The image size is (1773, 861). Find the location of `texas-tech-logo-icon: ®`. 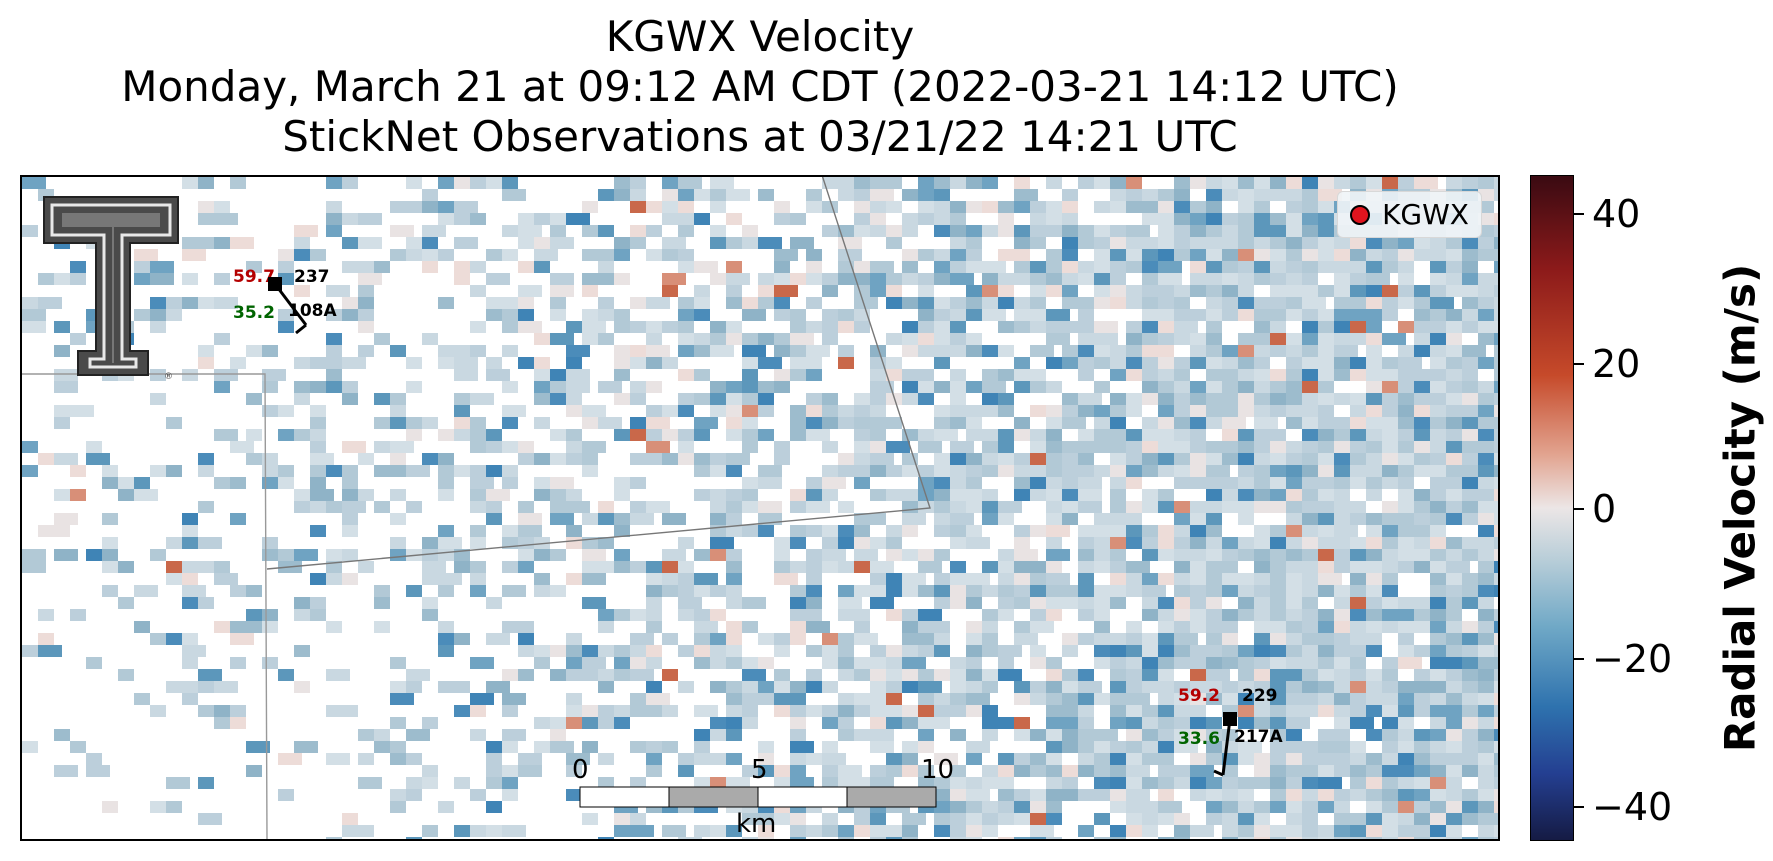

texas-tech-logo-icon: ® is located at coordinates (111, 289).